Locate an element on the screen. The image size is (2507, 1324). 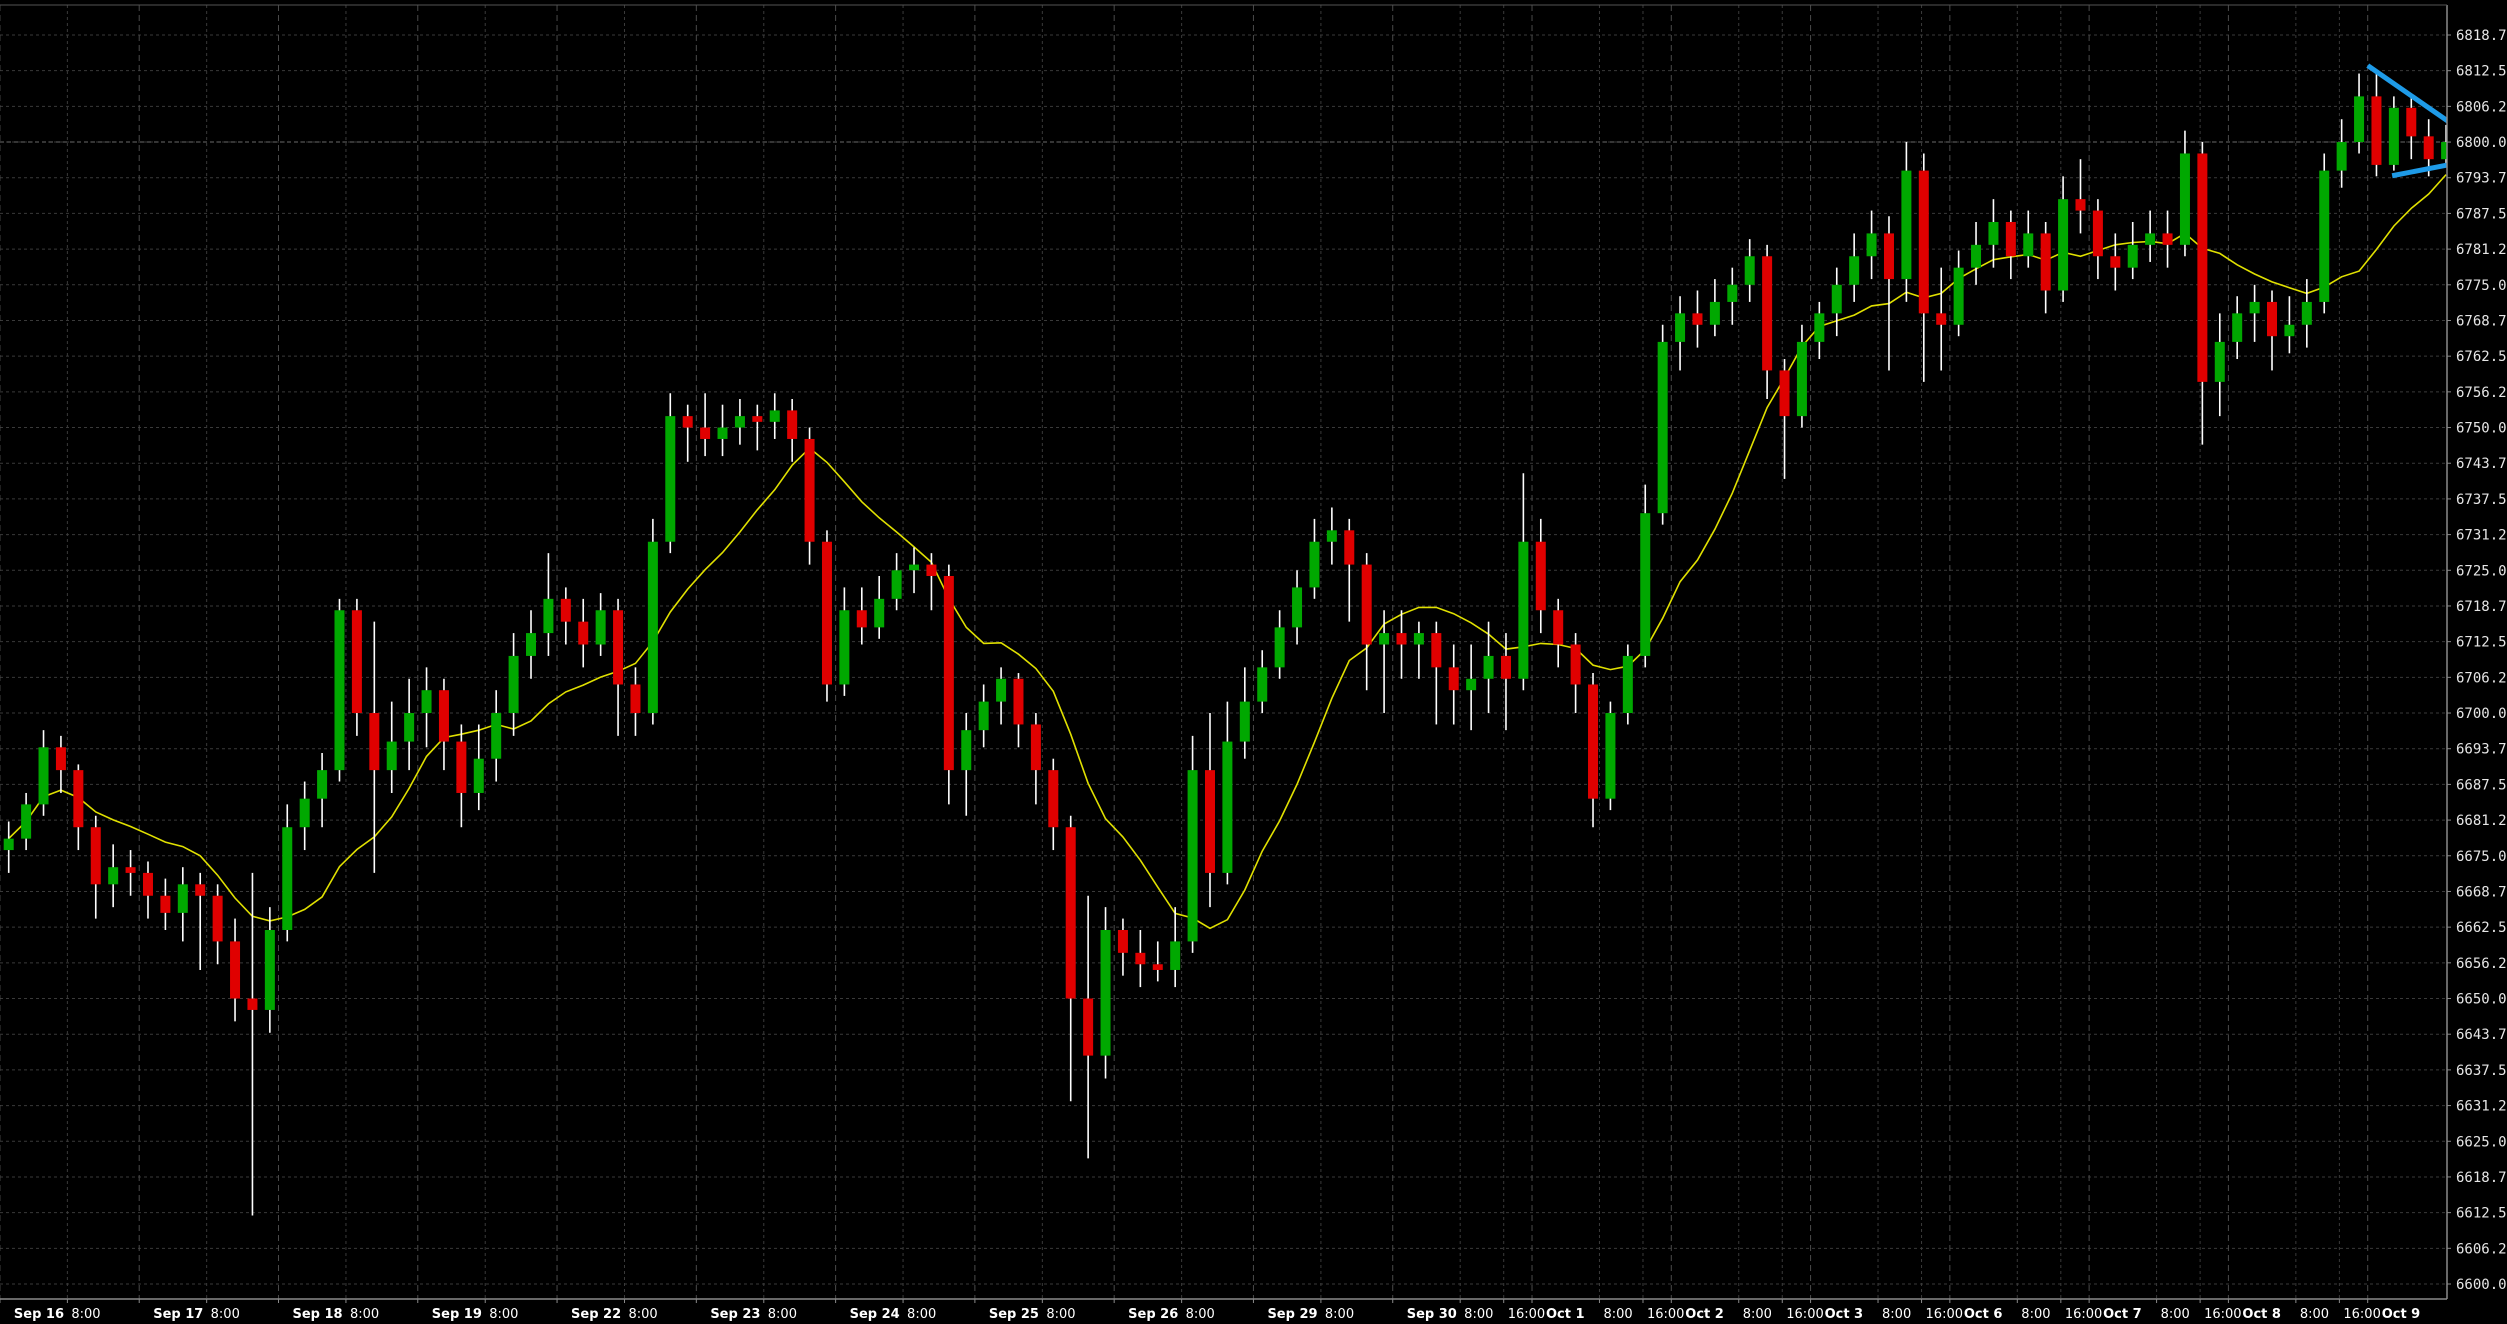
x-axis-background is located at coordinates (1253, 1311).